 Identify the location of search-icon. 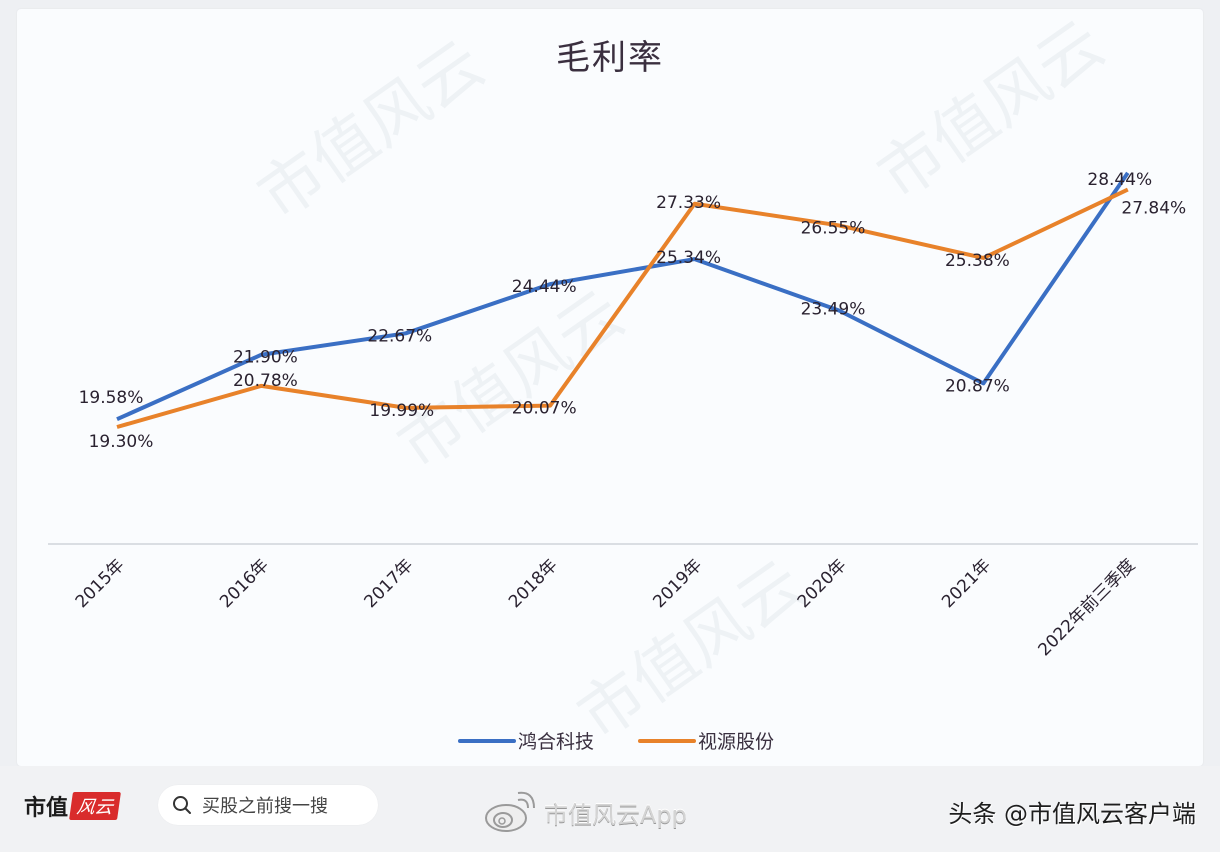
(182, 805).